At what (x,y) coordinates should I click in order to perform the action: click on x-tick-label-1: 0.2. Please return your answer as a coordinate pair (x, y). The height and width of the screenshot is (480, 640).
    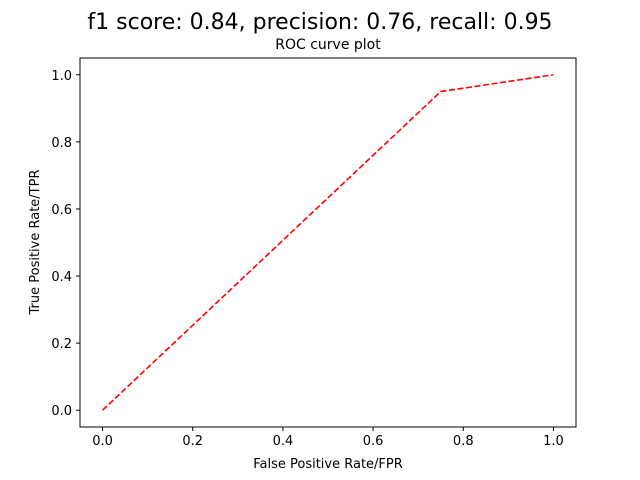
    Looking at the image, I should click on (192, 441).